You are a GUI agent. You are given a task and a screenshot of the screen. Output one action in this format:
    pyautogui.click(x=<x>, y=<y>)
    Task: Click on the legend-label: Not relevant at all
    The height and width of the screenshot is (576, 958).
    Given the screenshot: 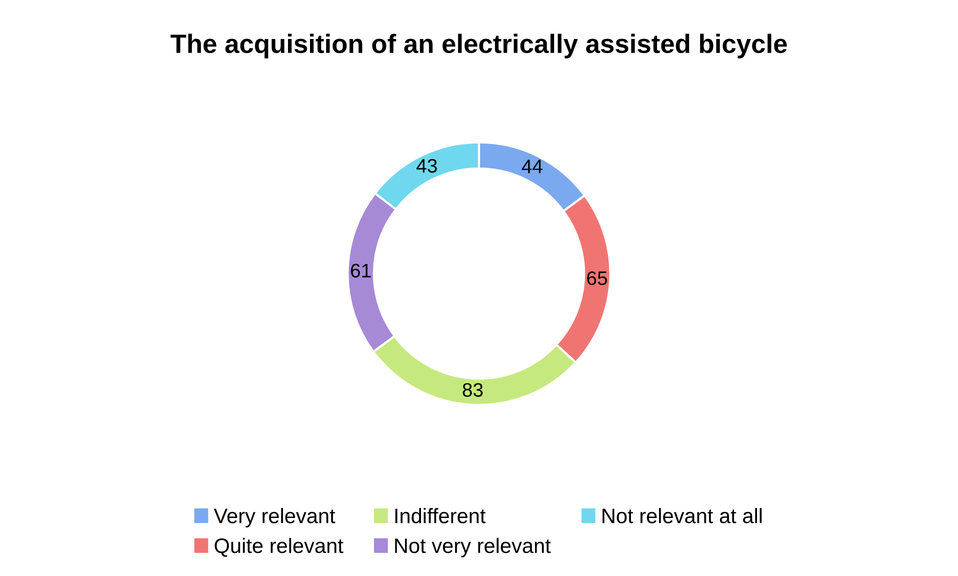 What is the action you would take?
    pyautogui.click(x=682, y=516)
    